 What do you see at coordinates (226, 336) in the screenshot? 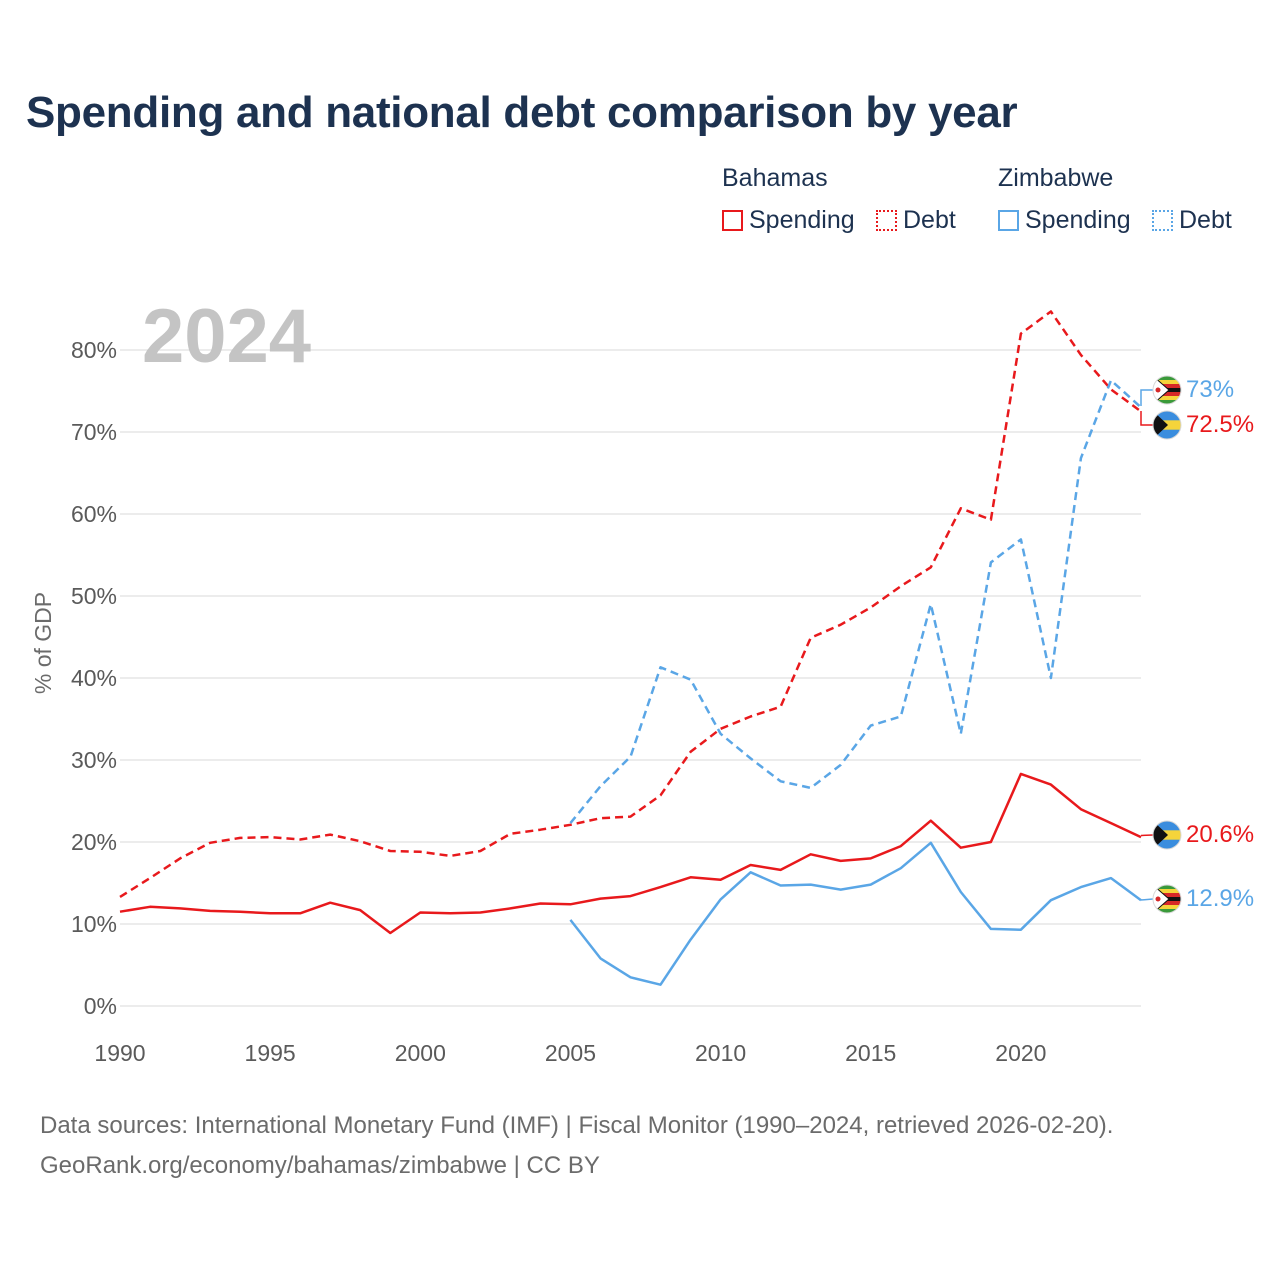
I see `year-watermark: 2024` at bounding box center [226, 336].